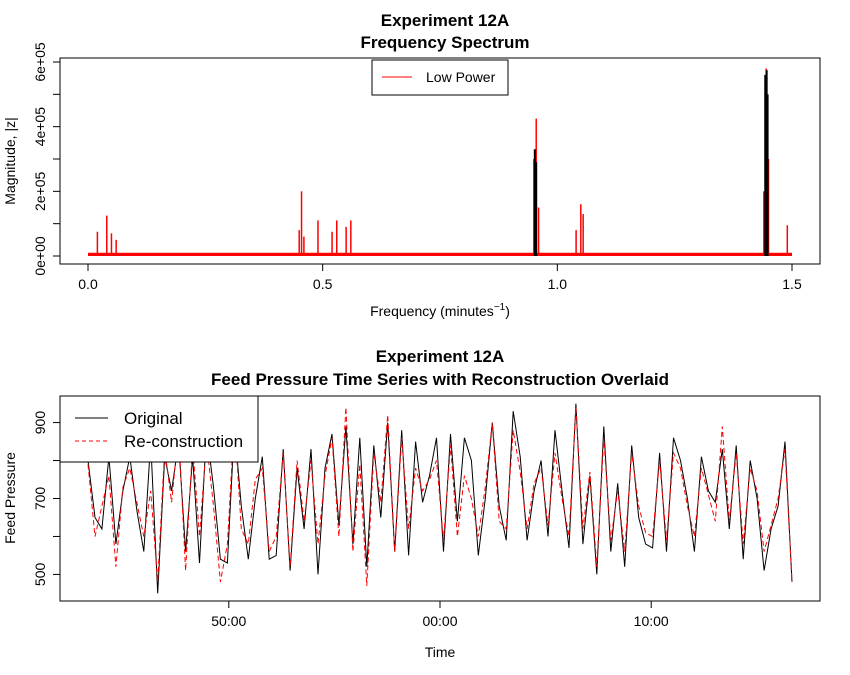 The width and height of the screenshot is (850, 675). What do you see at coordinates (461, 77) in the screenshot?
I see `legend-low-power-label: Low Power` at bounding box center [461, 77].